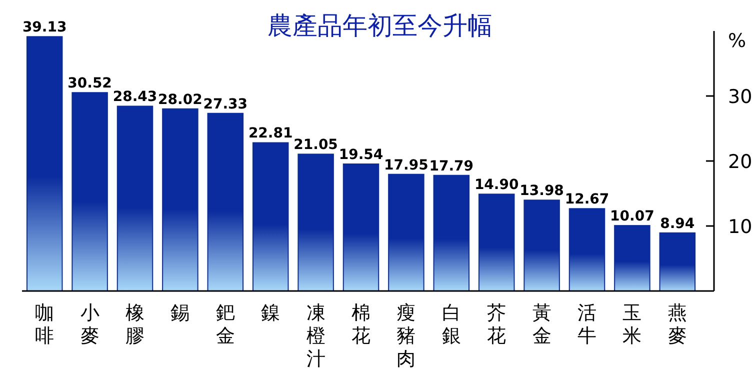 The image size is (756, 379). What do you see at coordinates (225, 104) in the screenshot?
I see `data-label: 27.33` at bounding box center [225, 104].